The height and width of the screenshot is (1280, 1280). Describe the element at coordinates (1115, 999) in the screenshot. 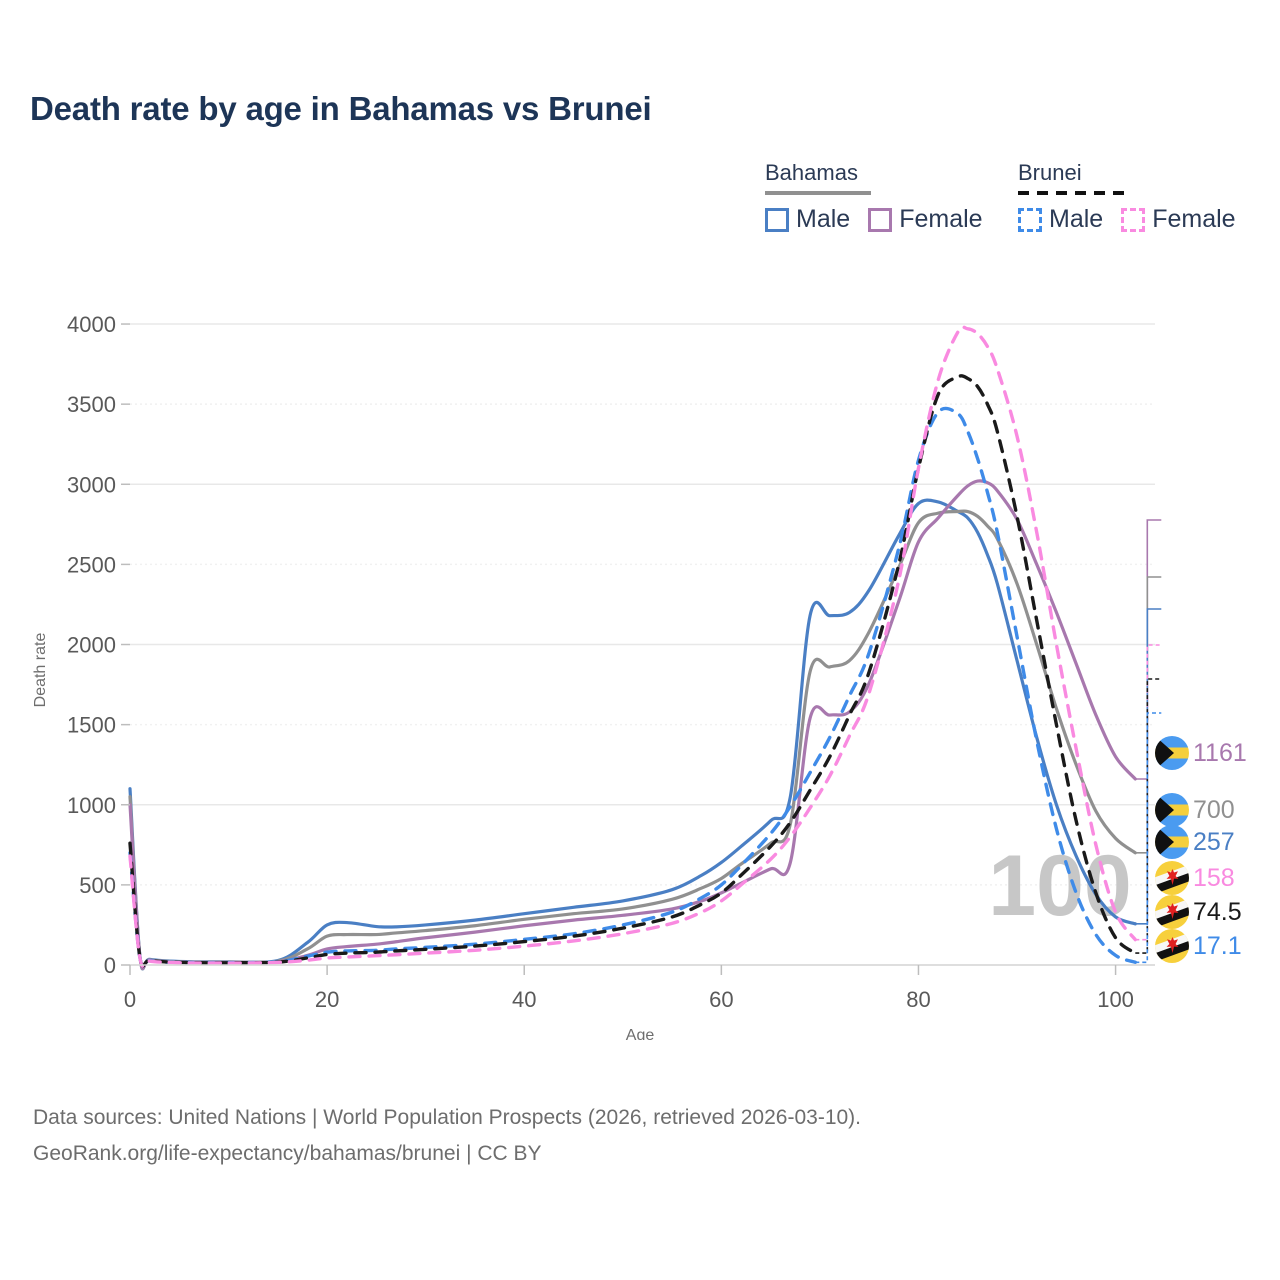

I see `x-tick-label: 100` at that location.